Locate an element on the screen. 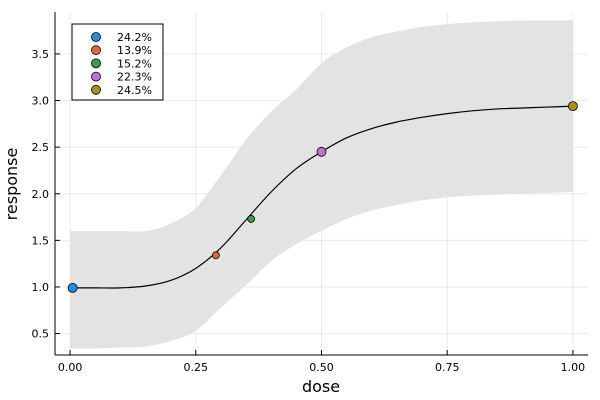 The height and width of the screenshot is (400, 600). y-tick-label: 3.5 is located at coordinates (41, 54).